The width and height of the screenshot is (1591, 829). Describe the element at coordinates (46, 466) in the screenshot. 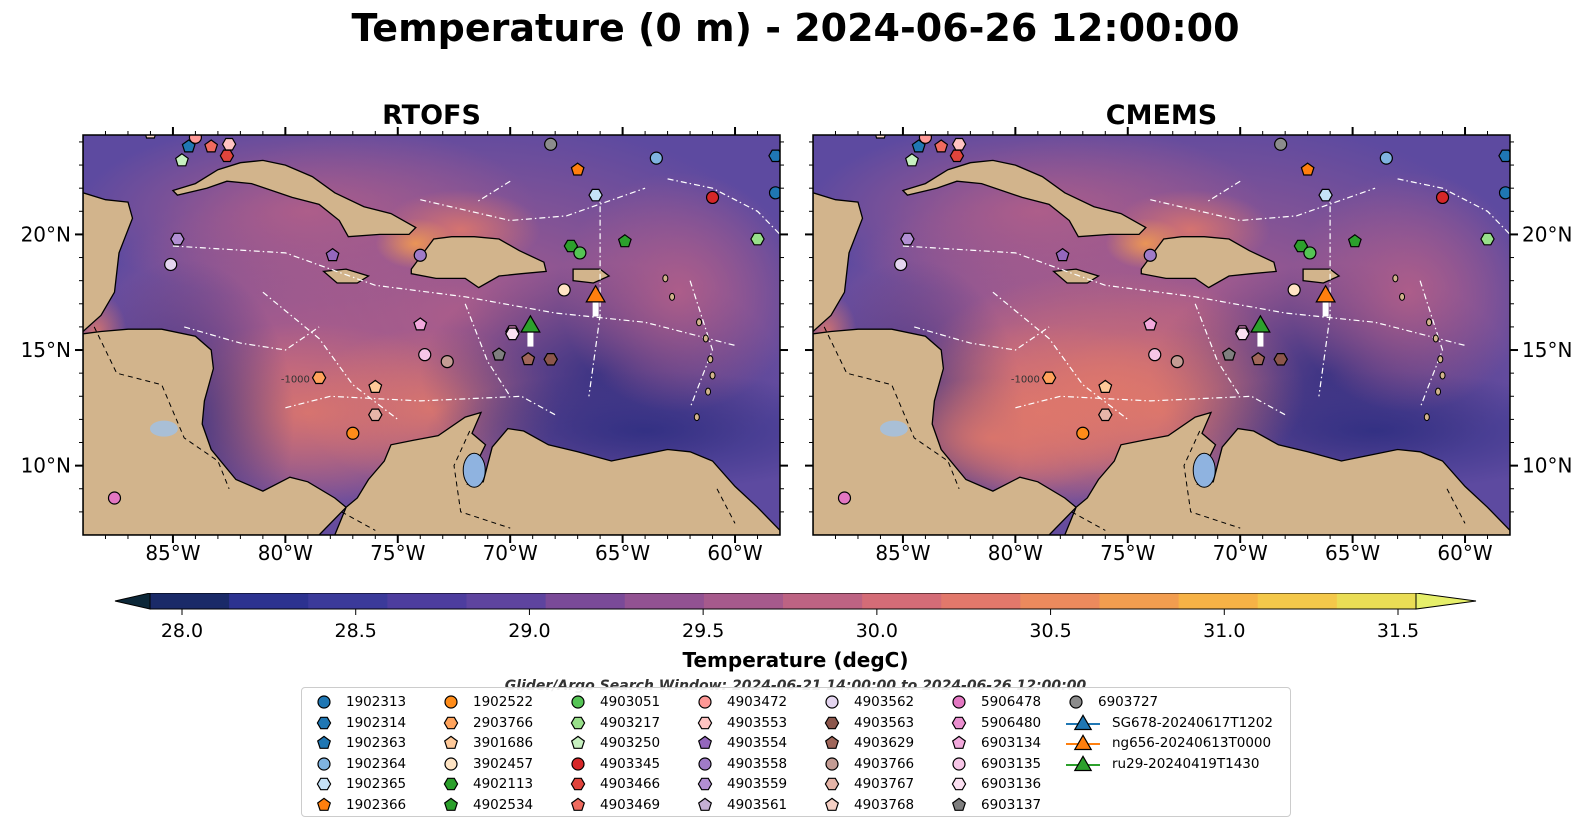

I see `y-tick-label: 10°N` at that location.